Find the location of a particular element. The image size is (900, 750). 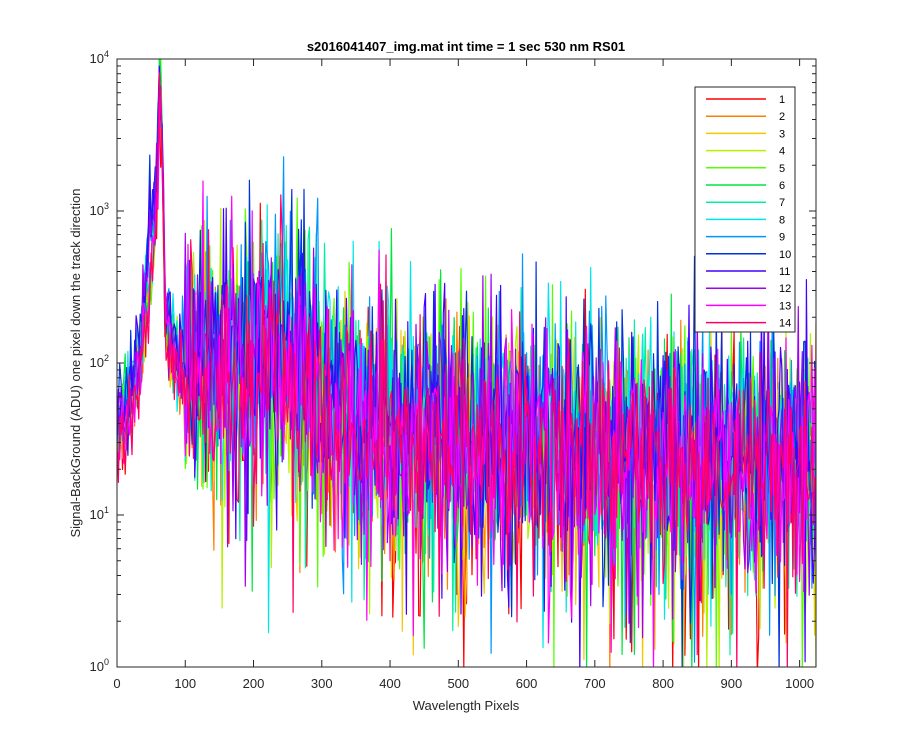

y-tick-label: 10¹ is located at coordinates (99, 513).